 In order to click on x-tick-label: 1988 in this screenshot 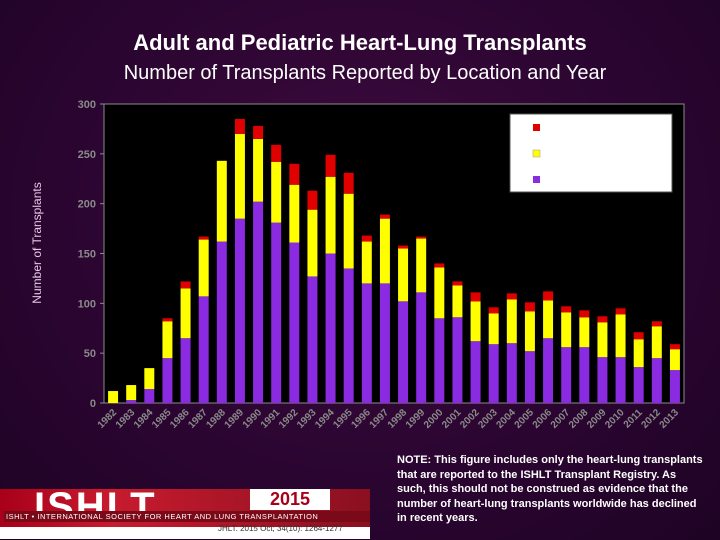, I will do `click(216, 419)`.